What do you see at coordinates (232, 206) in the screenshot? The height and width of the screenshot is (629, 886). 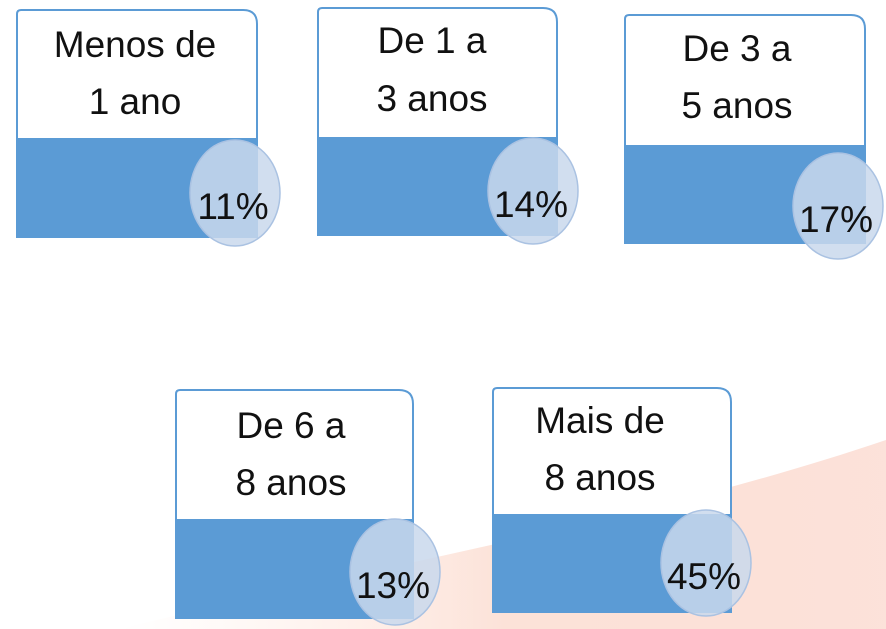 I see `percent-label: 11%` at bounding box center [232, 206].